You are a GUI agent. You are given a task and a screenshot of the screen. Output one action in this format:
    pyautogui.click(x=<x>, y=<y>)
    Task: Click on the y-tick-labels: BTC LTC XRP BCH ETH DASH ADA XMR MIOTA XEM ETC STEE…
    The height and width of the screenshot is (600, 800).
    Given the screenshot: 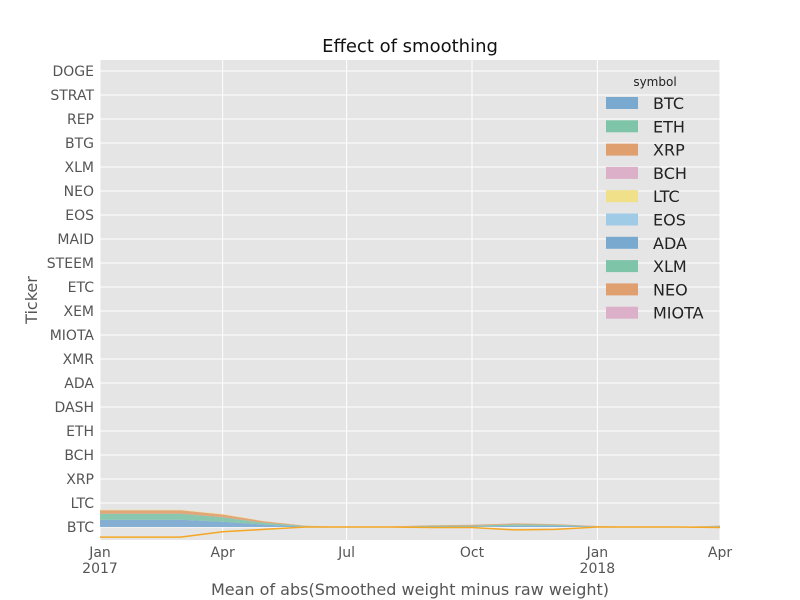 What is the action you would take?
    pyautogui.click(x=71, y=300)
    